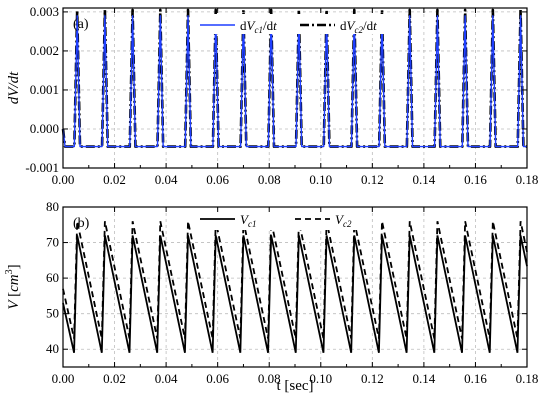 The image size is (550, 403). Describe the element at coordinates (269, 378) in the screenshot. I see `b-x-tick-label: 0.08` at that location.